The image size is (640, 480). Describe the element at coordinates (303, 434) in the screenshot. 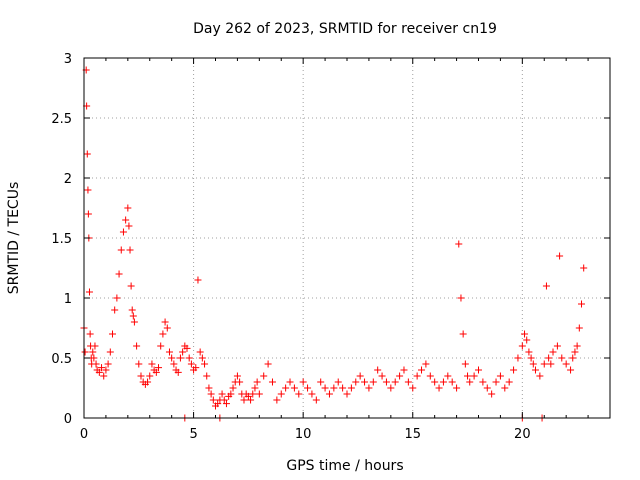

I see `x-tick-label: 10` at that location.